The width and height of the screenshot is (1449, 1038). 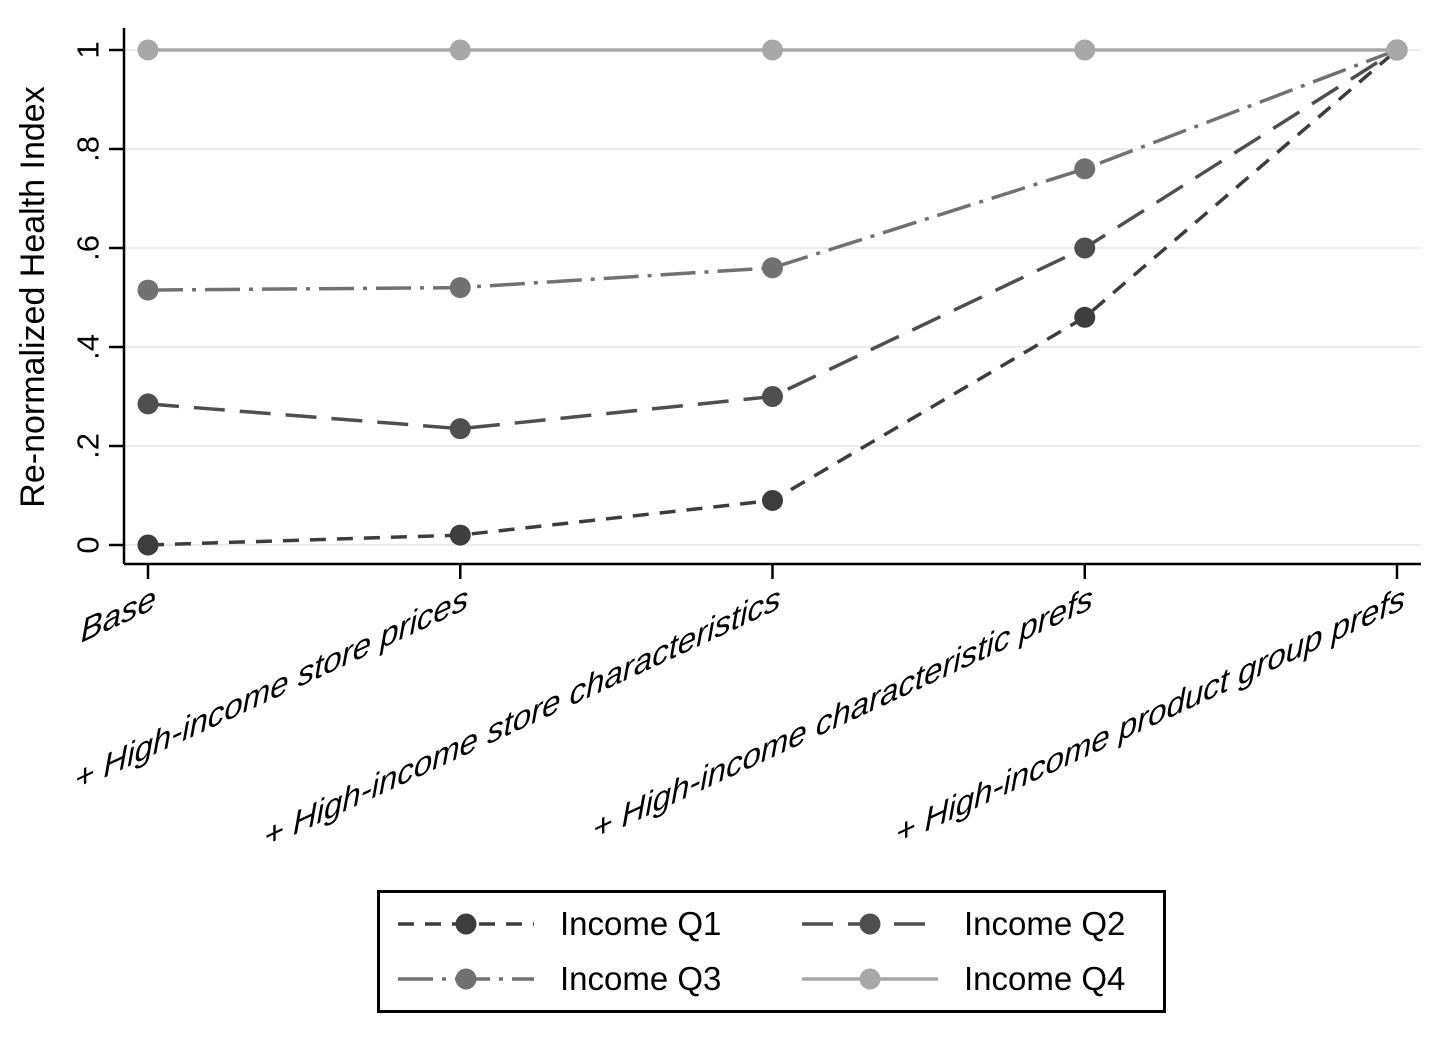 I want to click on legend-entry-income-q1: Income Q1, so click(x=598, y=924).